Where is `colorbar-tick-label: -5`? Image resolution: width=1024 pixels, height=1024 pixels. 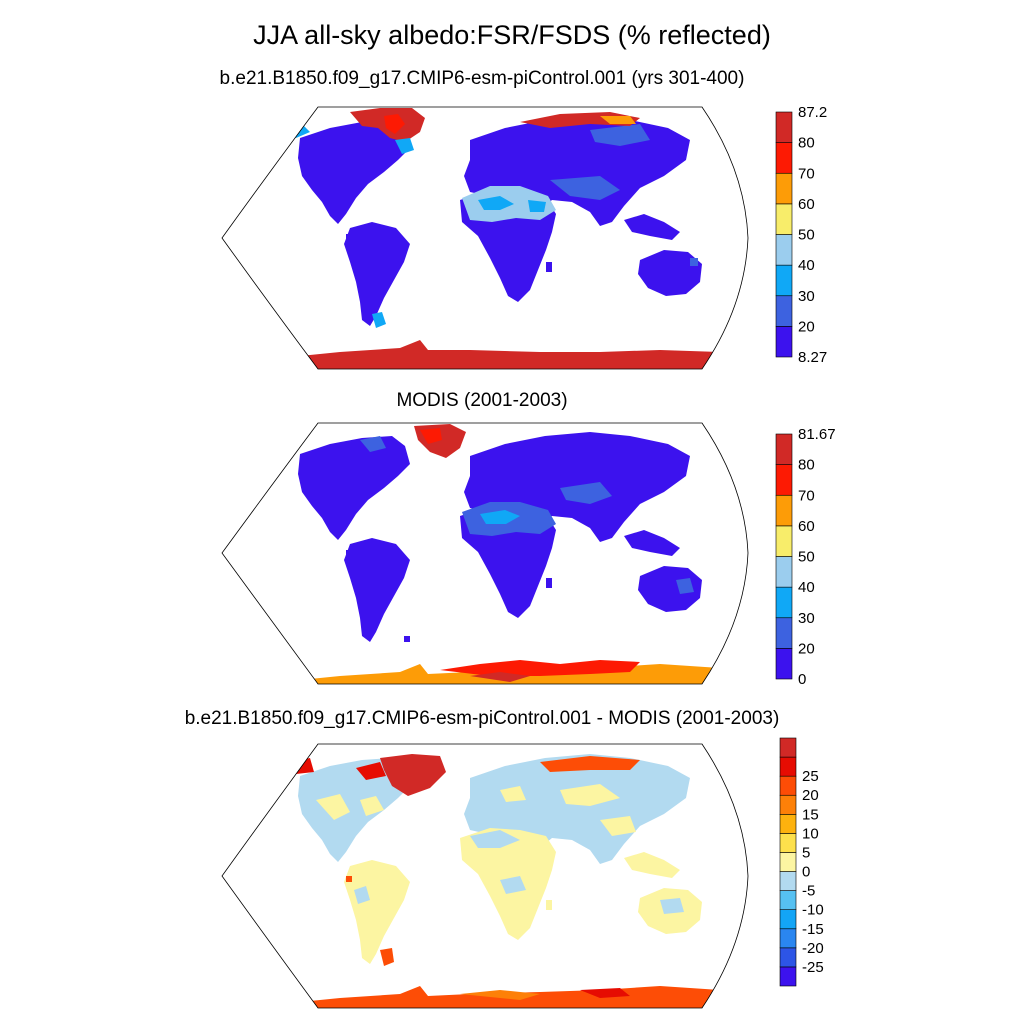 colorbar-tick-label: -5 is located at coordinates (808, 891).